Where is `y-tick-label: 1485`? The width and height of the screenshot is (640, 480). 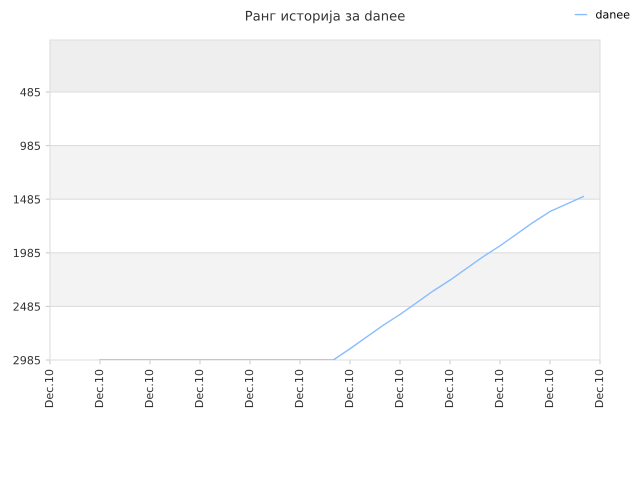 y-tick-label: 1485 is located at coordinates (27, 199).